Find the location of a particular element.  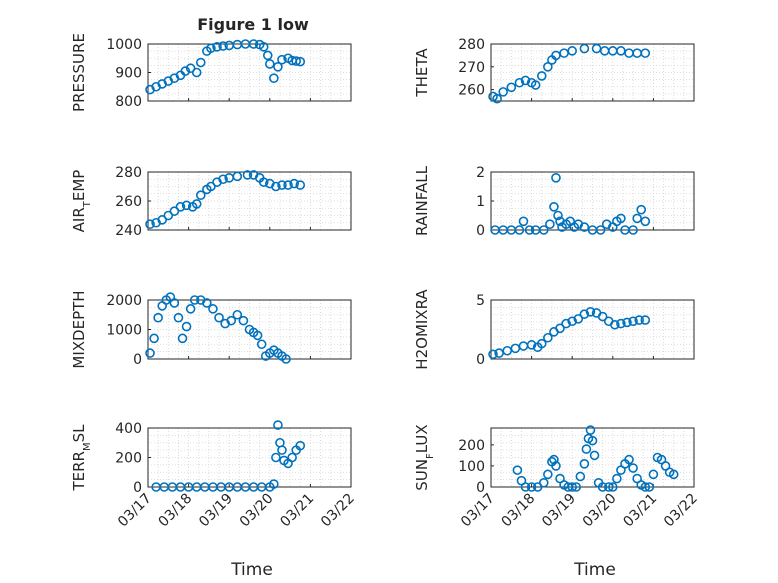

axes-box is located at coordinates (592, 457).